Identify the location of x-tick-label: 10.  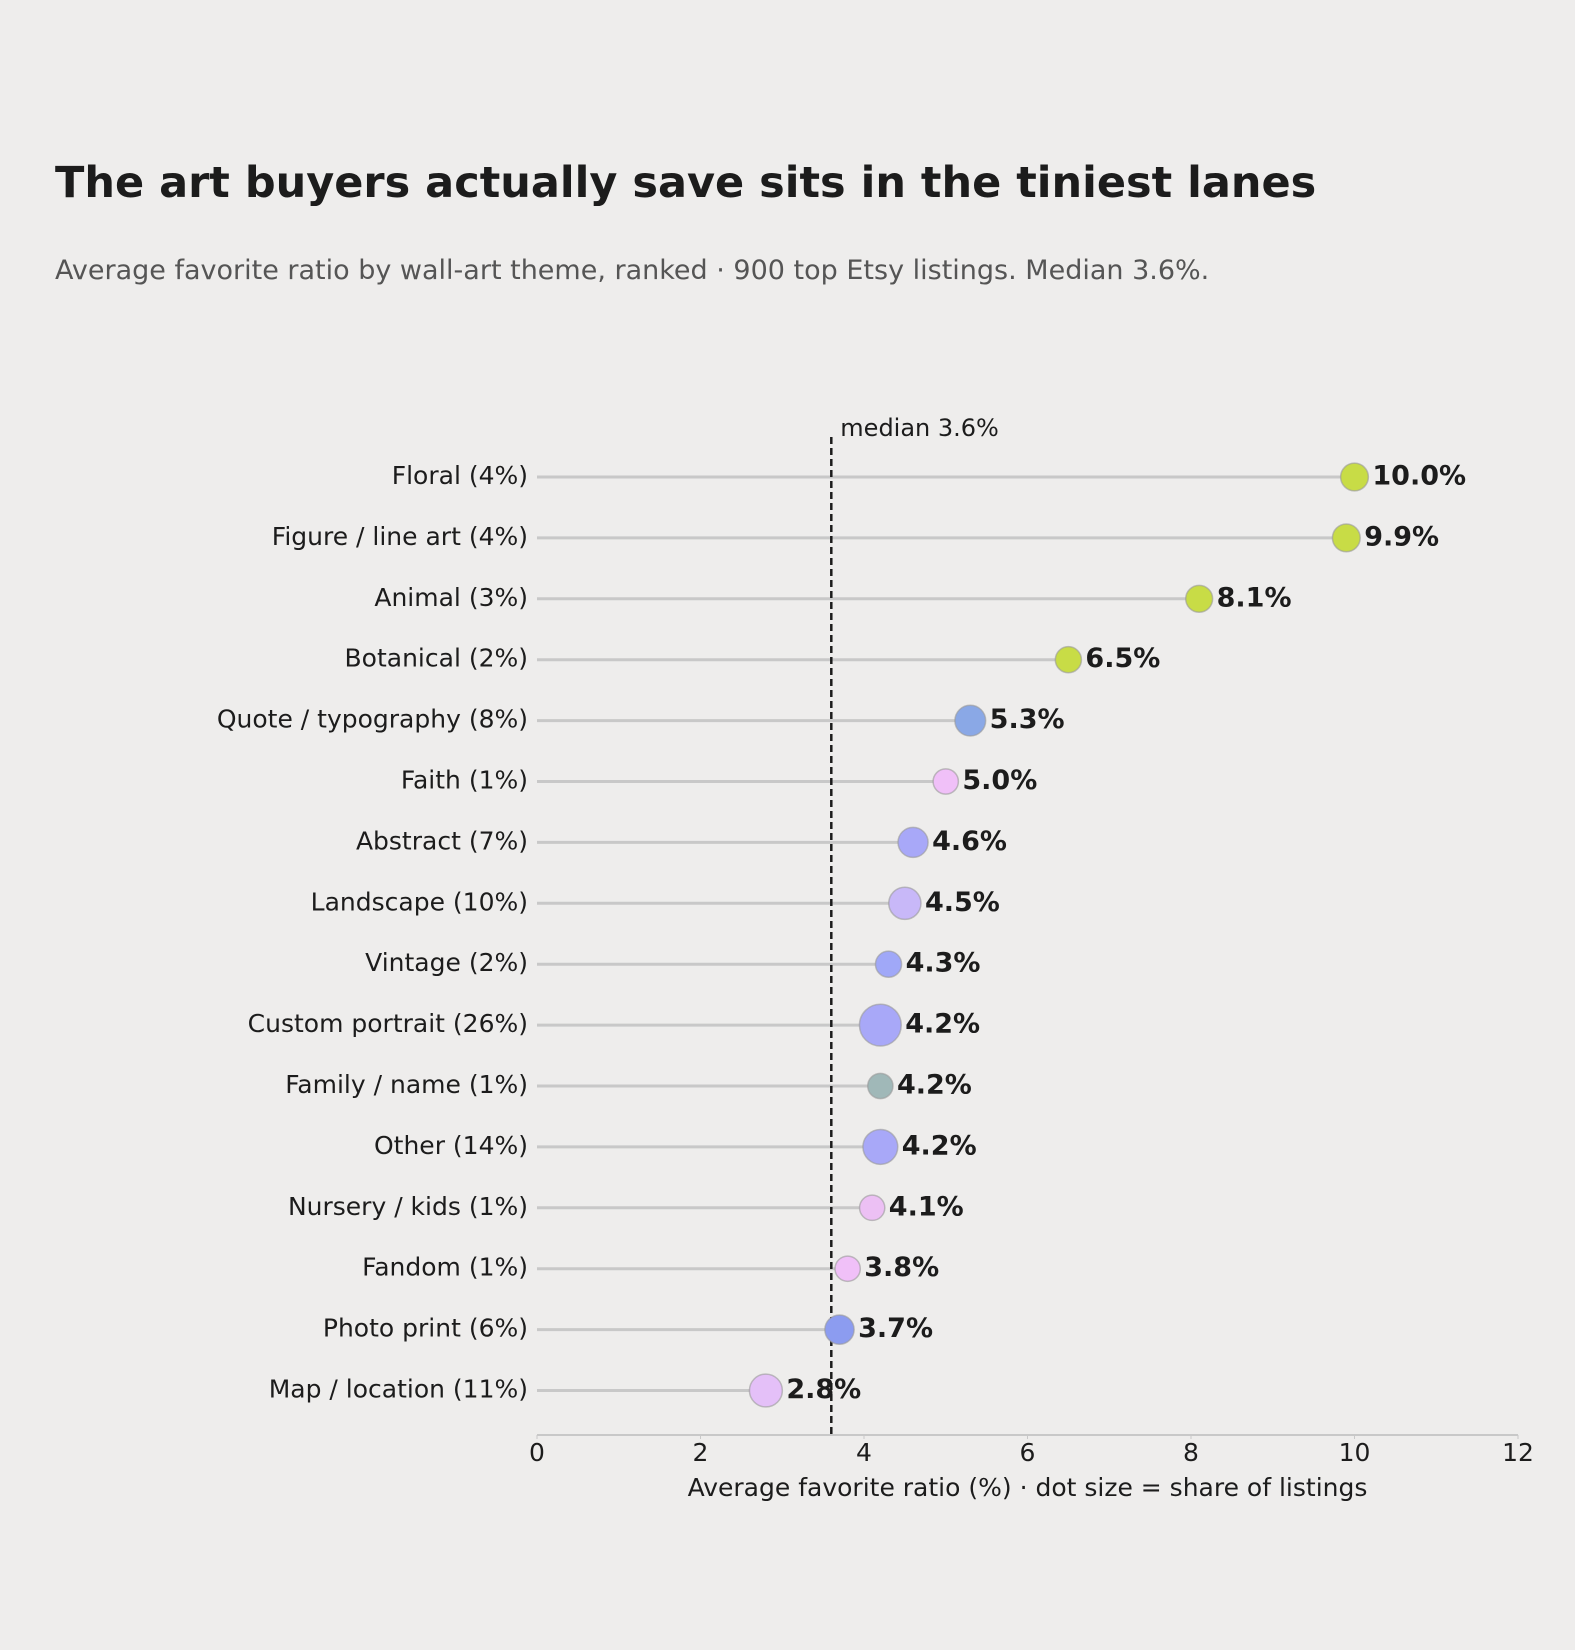
(1355, 1452).